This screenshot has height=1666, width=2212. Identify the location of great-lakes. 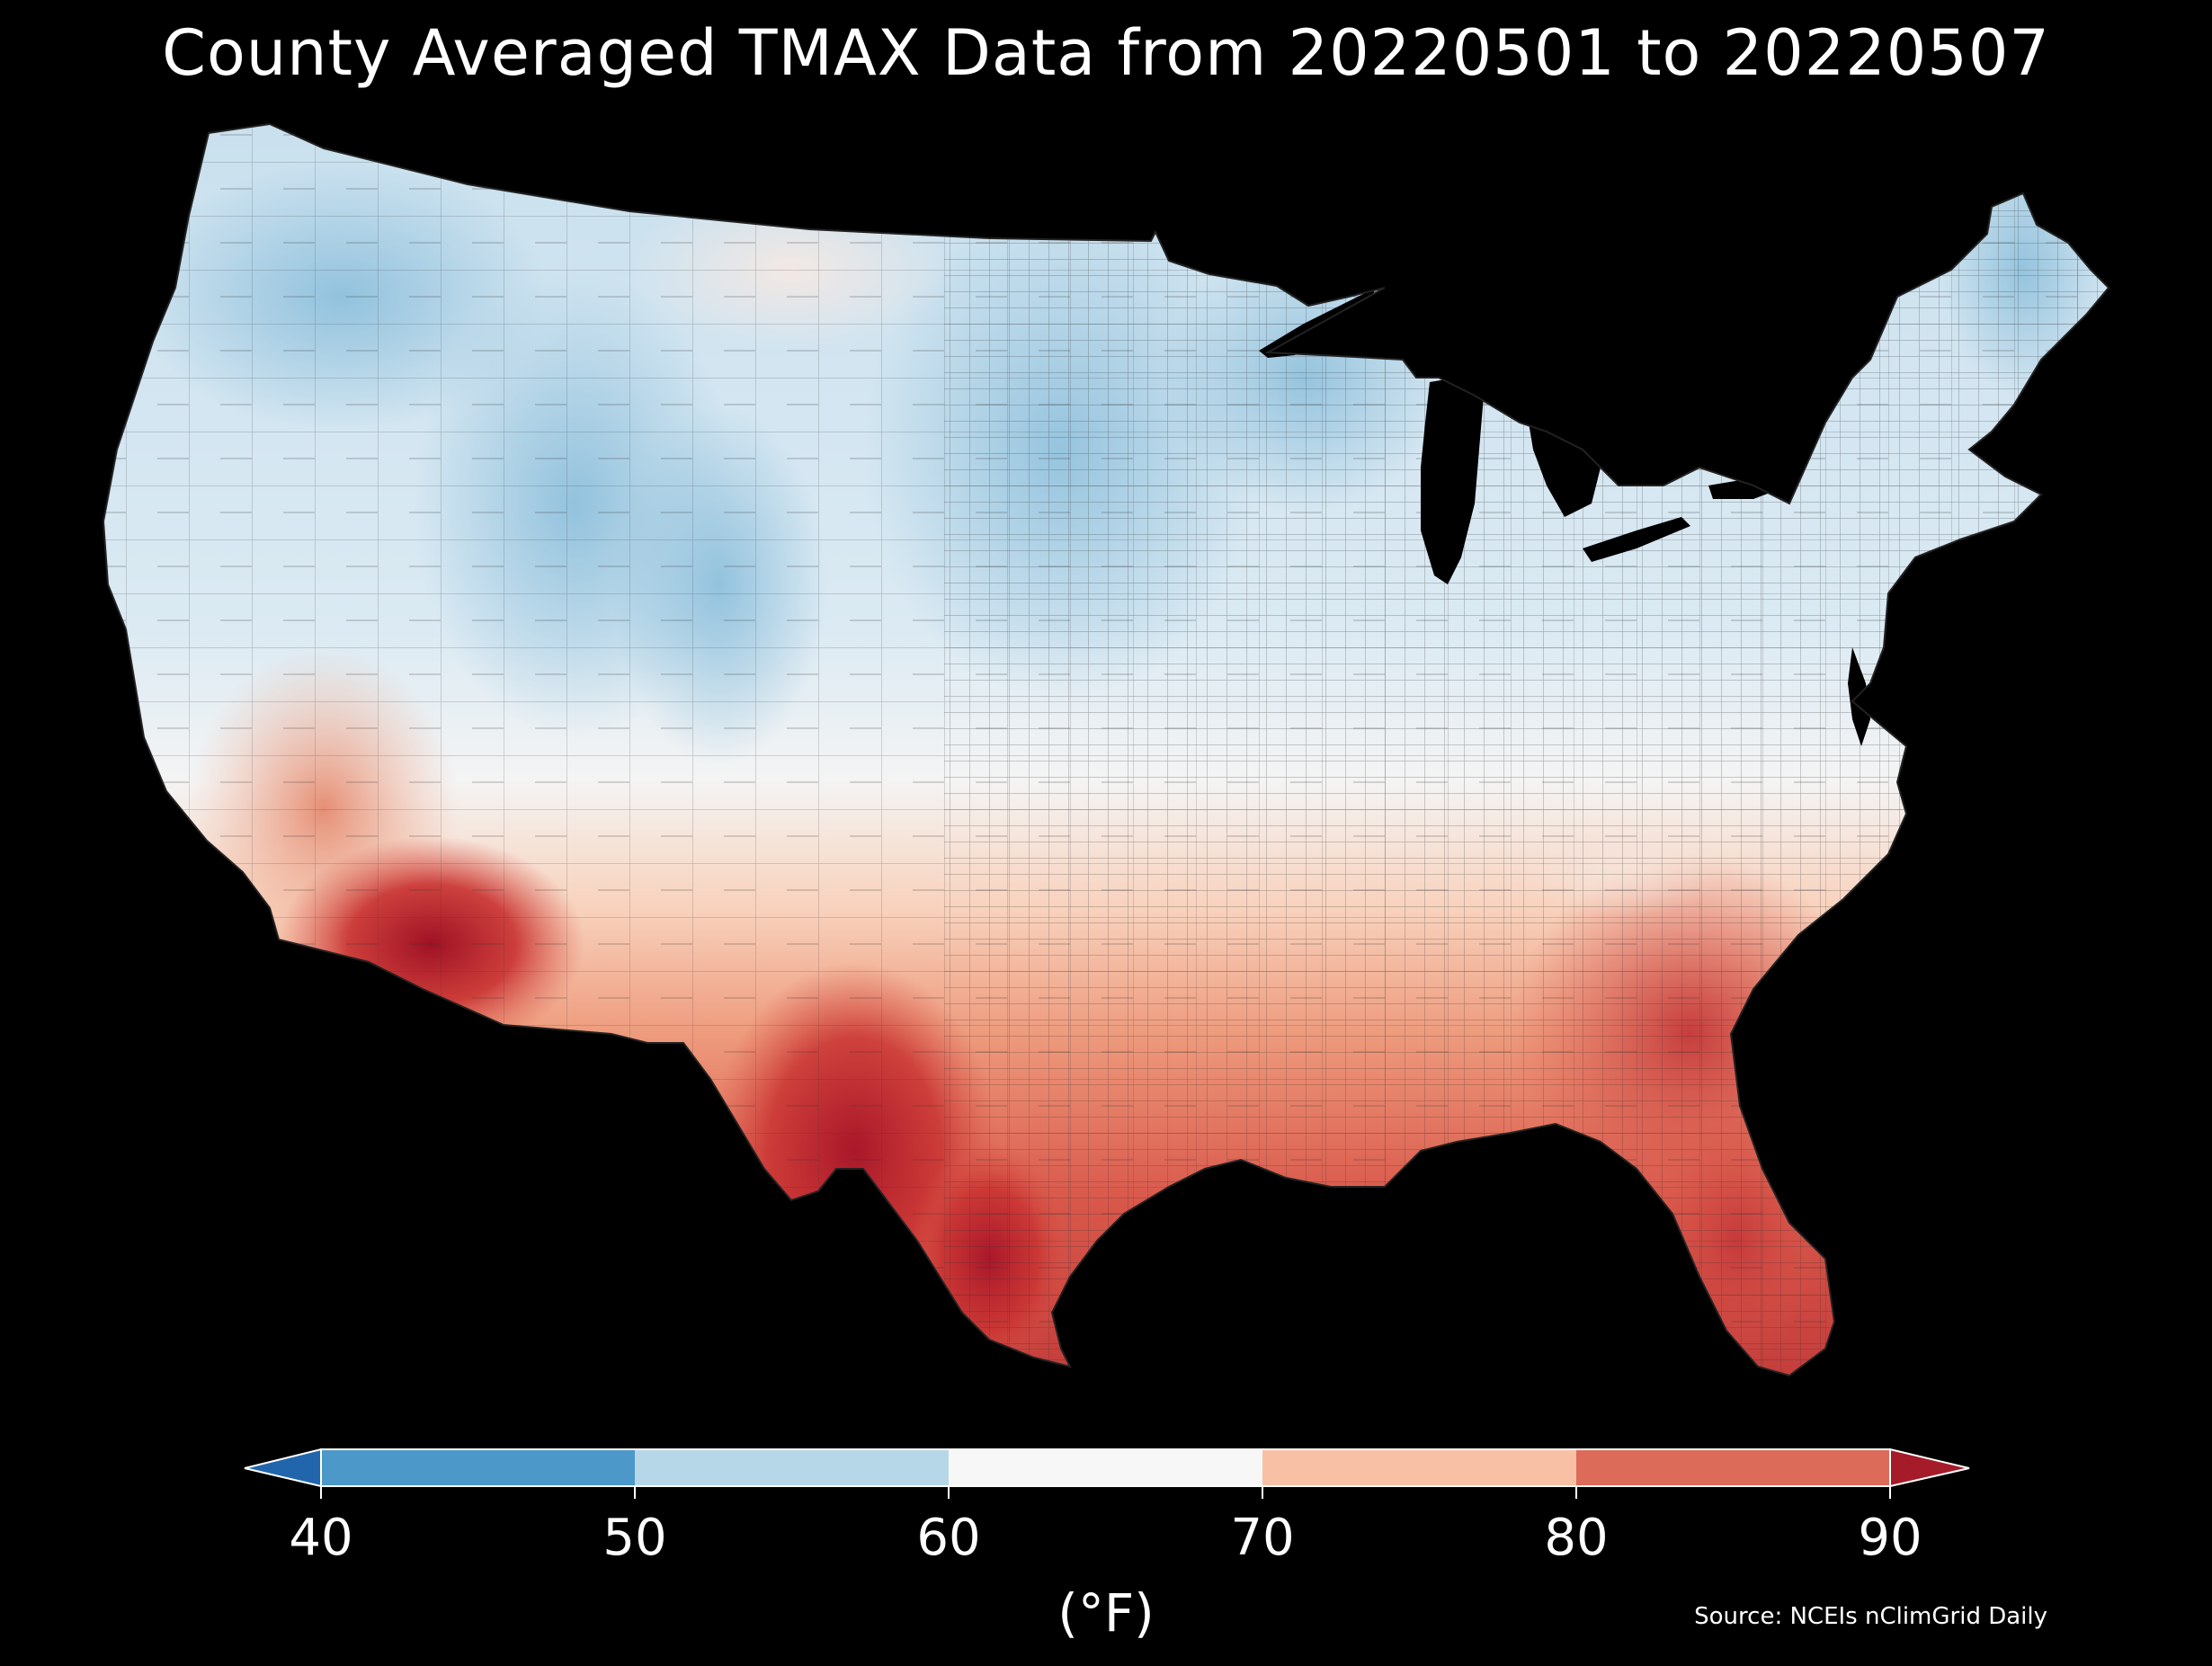
(1564, 517).